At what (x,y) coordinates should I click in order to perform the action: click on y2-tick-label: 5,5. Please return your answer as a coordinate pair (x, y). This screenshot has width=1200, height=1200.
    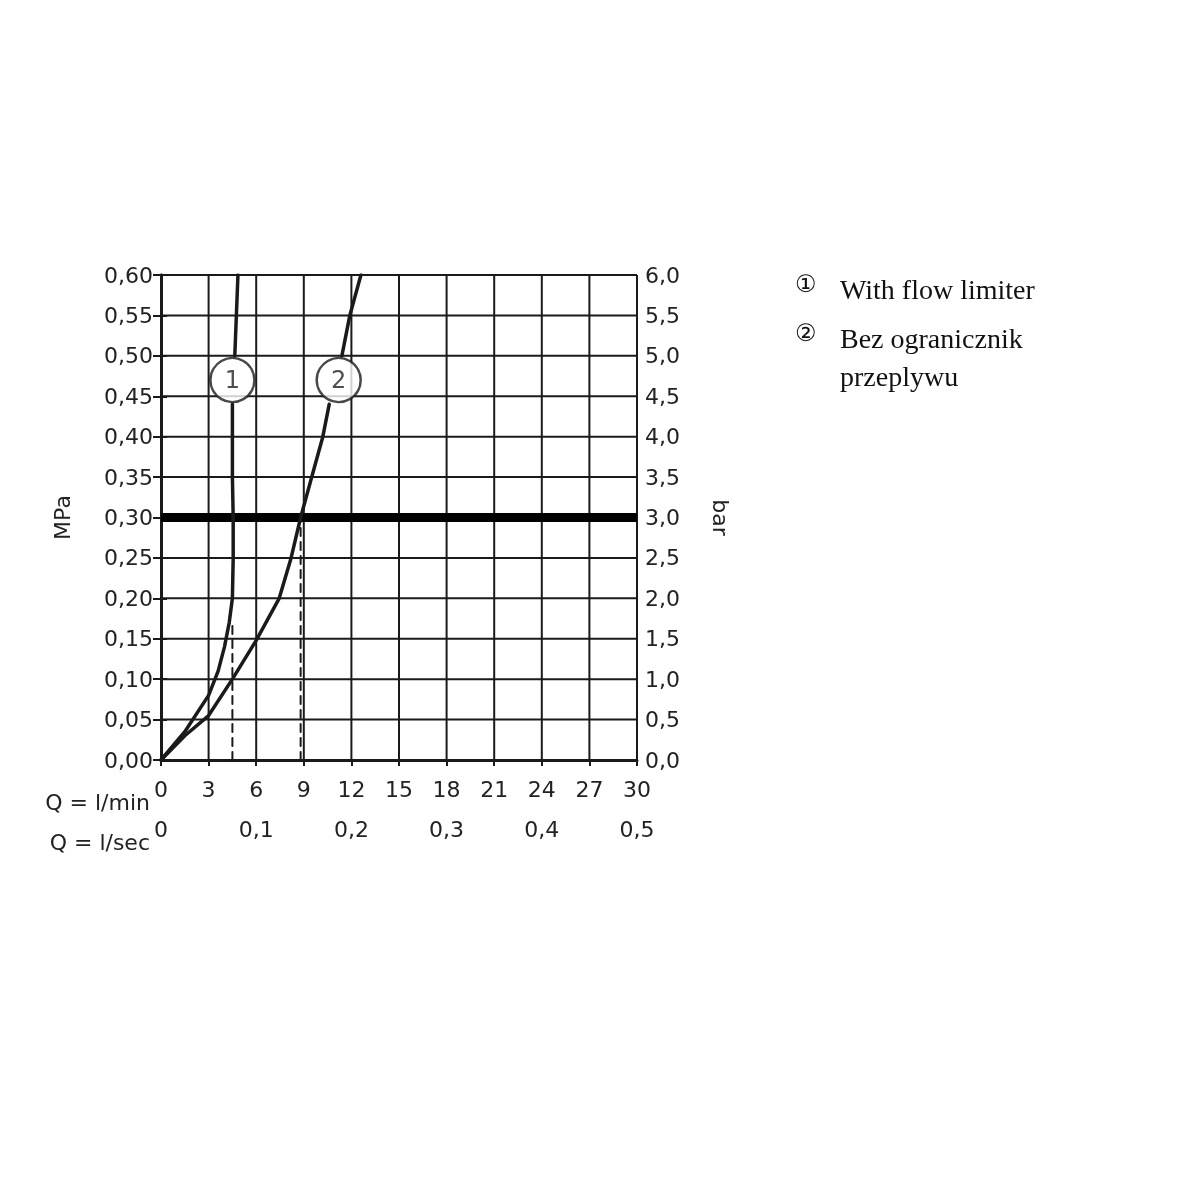
    Looking at the image, I should click on (662, 315).